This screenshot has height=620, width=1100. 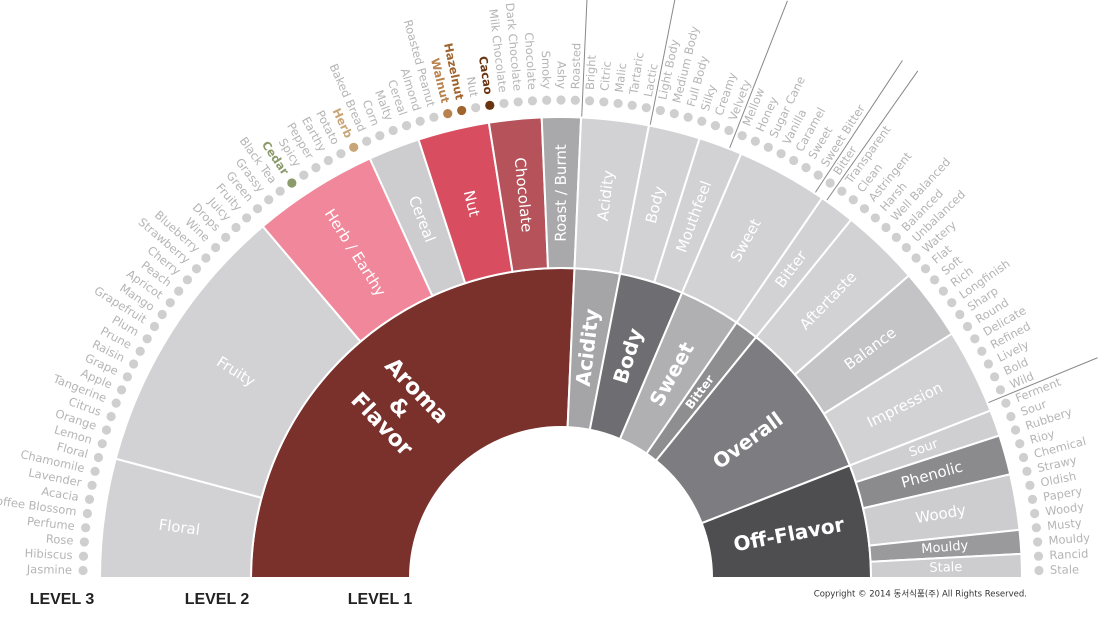 I want to click on level3-label: Nut, so click(x=473, y=86).